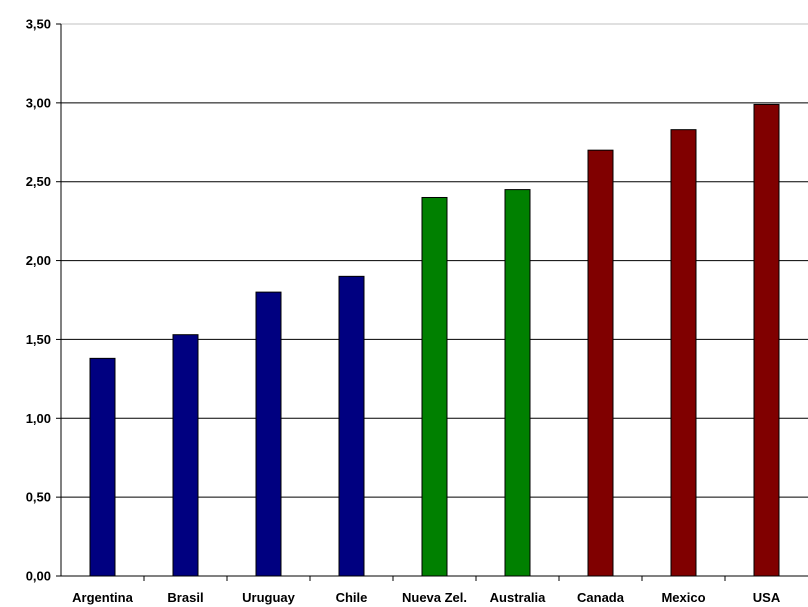 This screenshot has width=808, height=607. What do you see at coordinates (38, 576) in the screenshot?
I see `y-tick-label: 0,00` at bounding box center [38, 576].